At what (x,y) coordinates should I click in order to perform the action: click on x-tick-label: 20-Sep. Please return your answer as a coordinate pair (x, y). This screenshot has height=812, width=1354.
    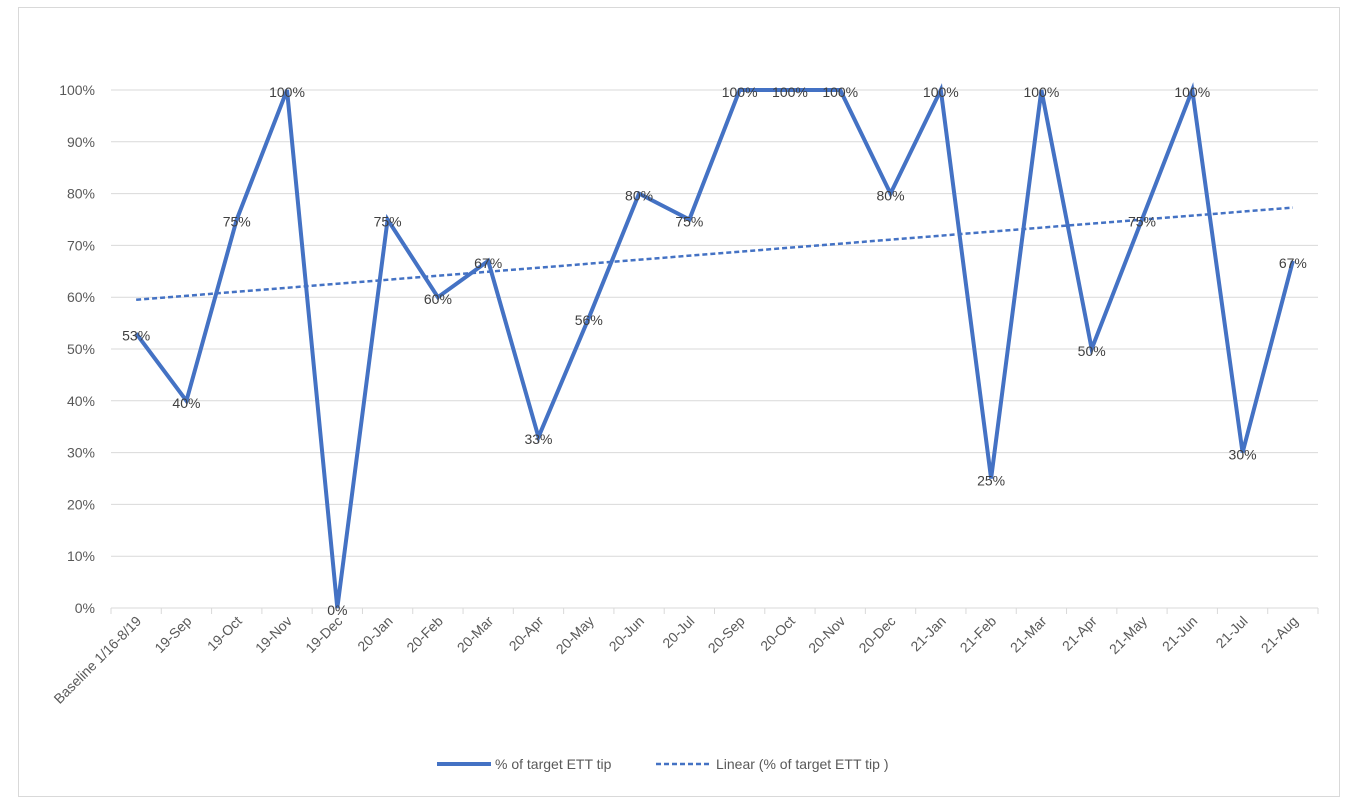
    Looking at the image, I should click on (726, 634).